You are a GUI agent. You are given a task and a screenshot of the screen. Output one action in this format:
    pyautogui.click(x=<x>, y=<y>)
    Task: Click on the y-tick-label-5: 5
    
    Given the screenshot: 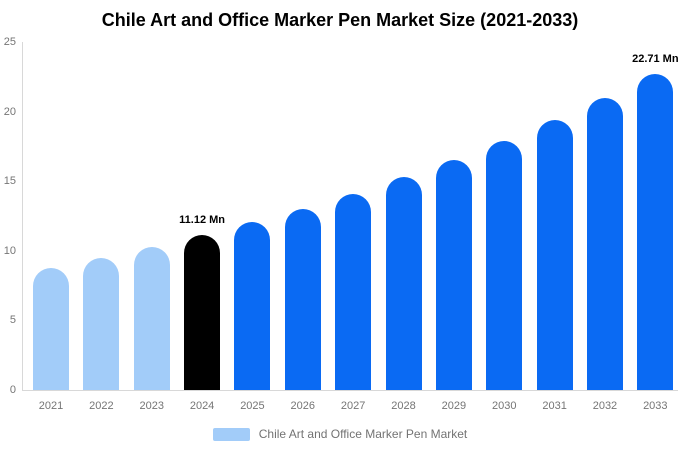 What is the action you would take?
    pyautogui.click(x=12, y=320)
    